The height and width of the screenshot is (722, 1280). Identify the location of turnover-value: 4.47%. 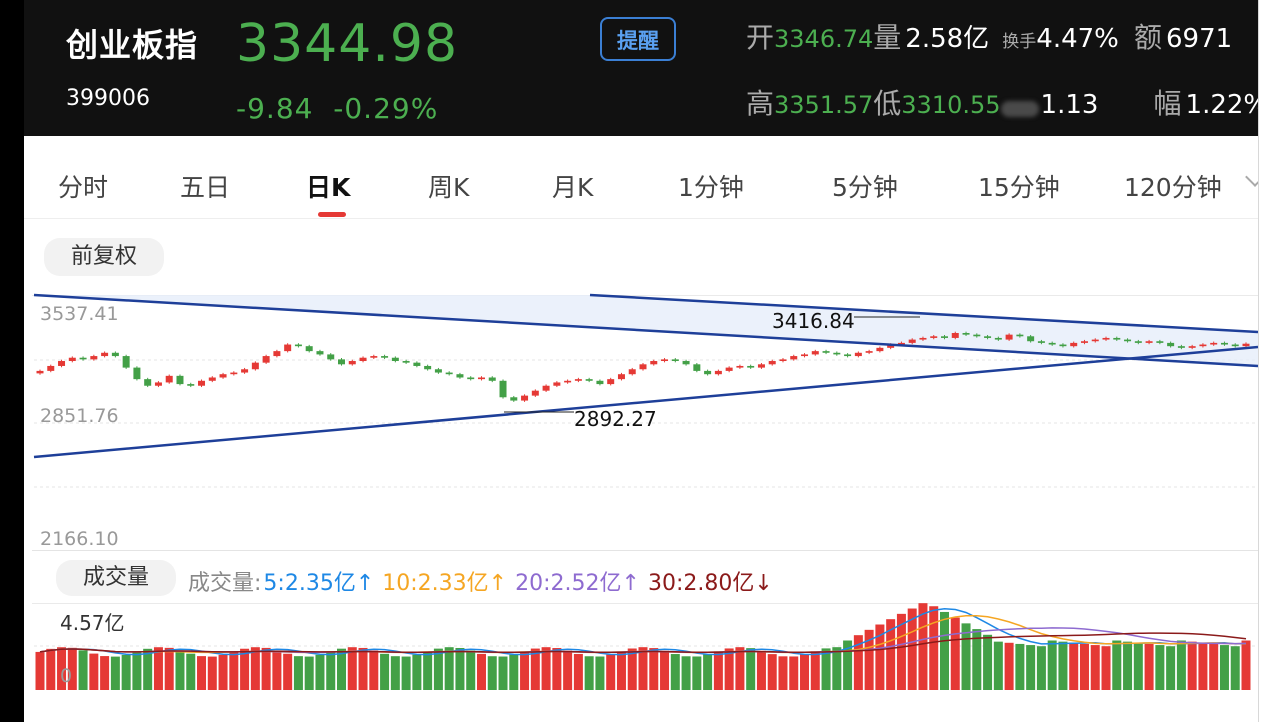
(1077, 39).